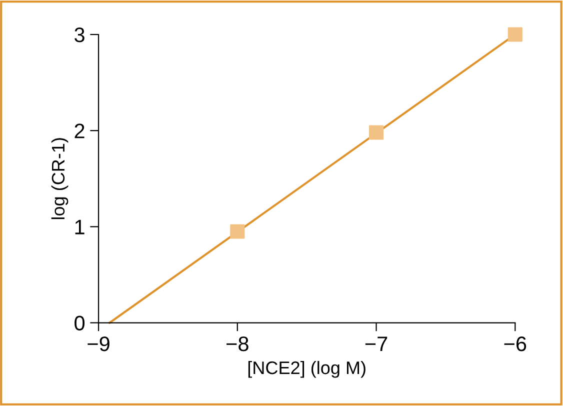 The width and height of the screenshot is (563, 406). What do you see at coordinates (237, 344) in the screenshot?
I see `x-tick-label: −8` at bounding box center [237, 344].